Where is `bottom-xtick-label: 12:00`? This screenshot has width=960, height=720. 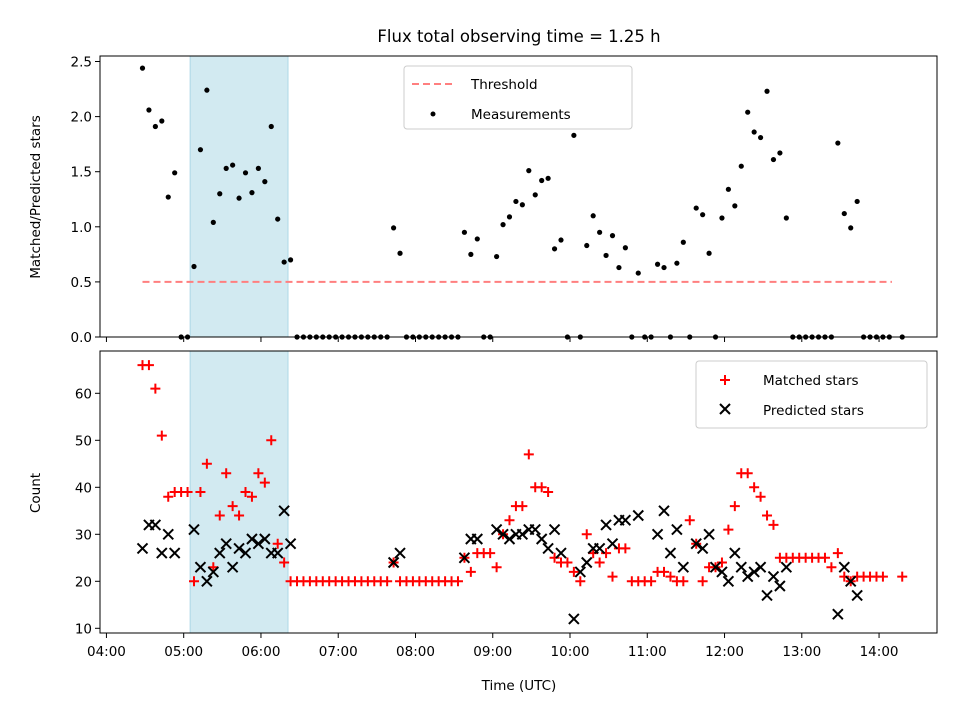
bottom-xtick-label: 12:00 is located at coordinates (724, 652).